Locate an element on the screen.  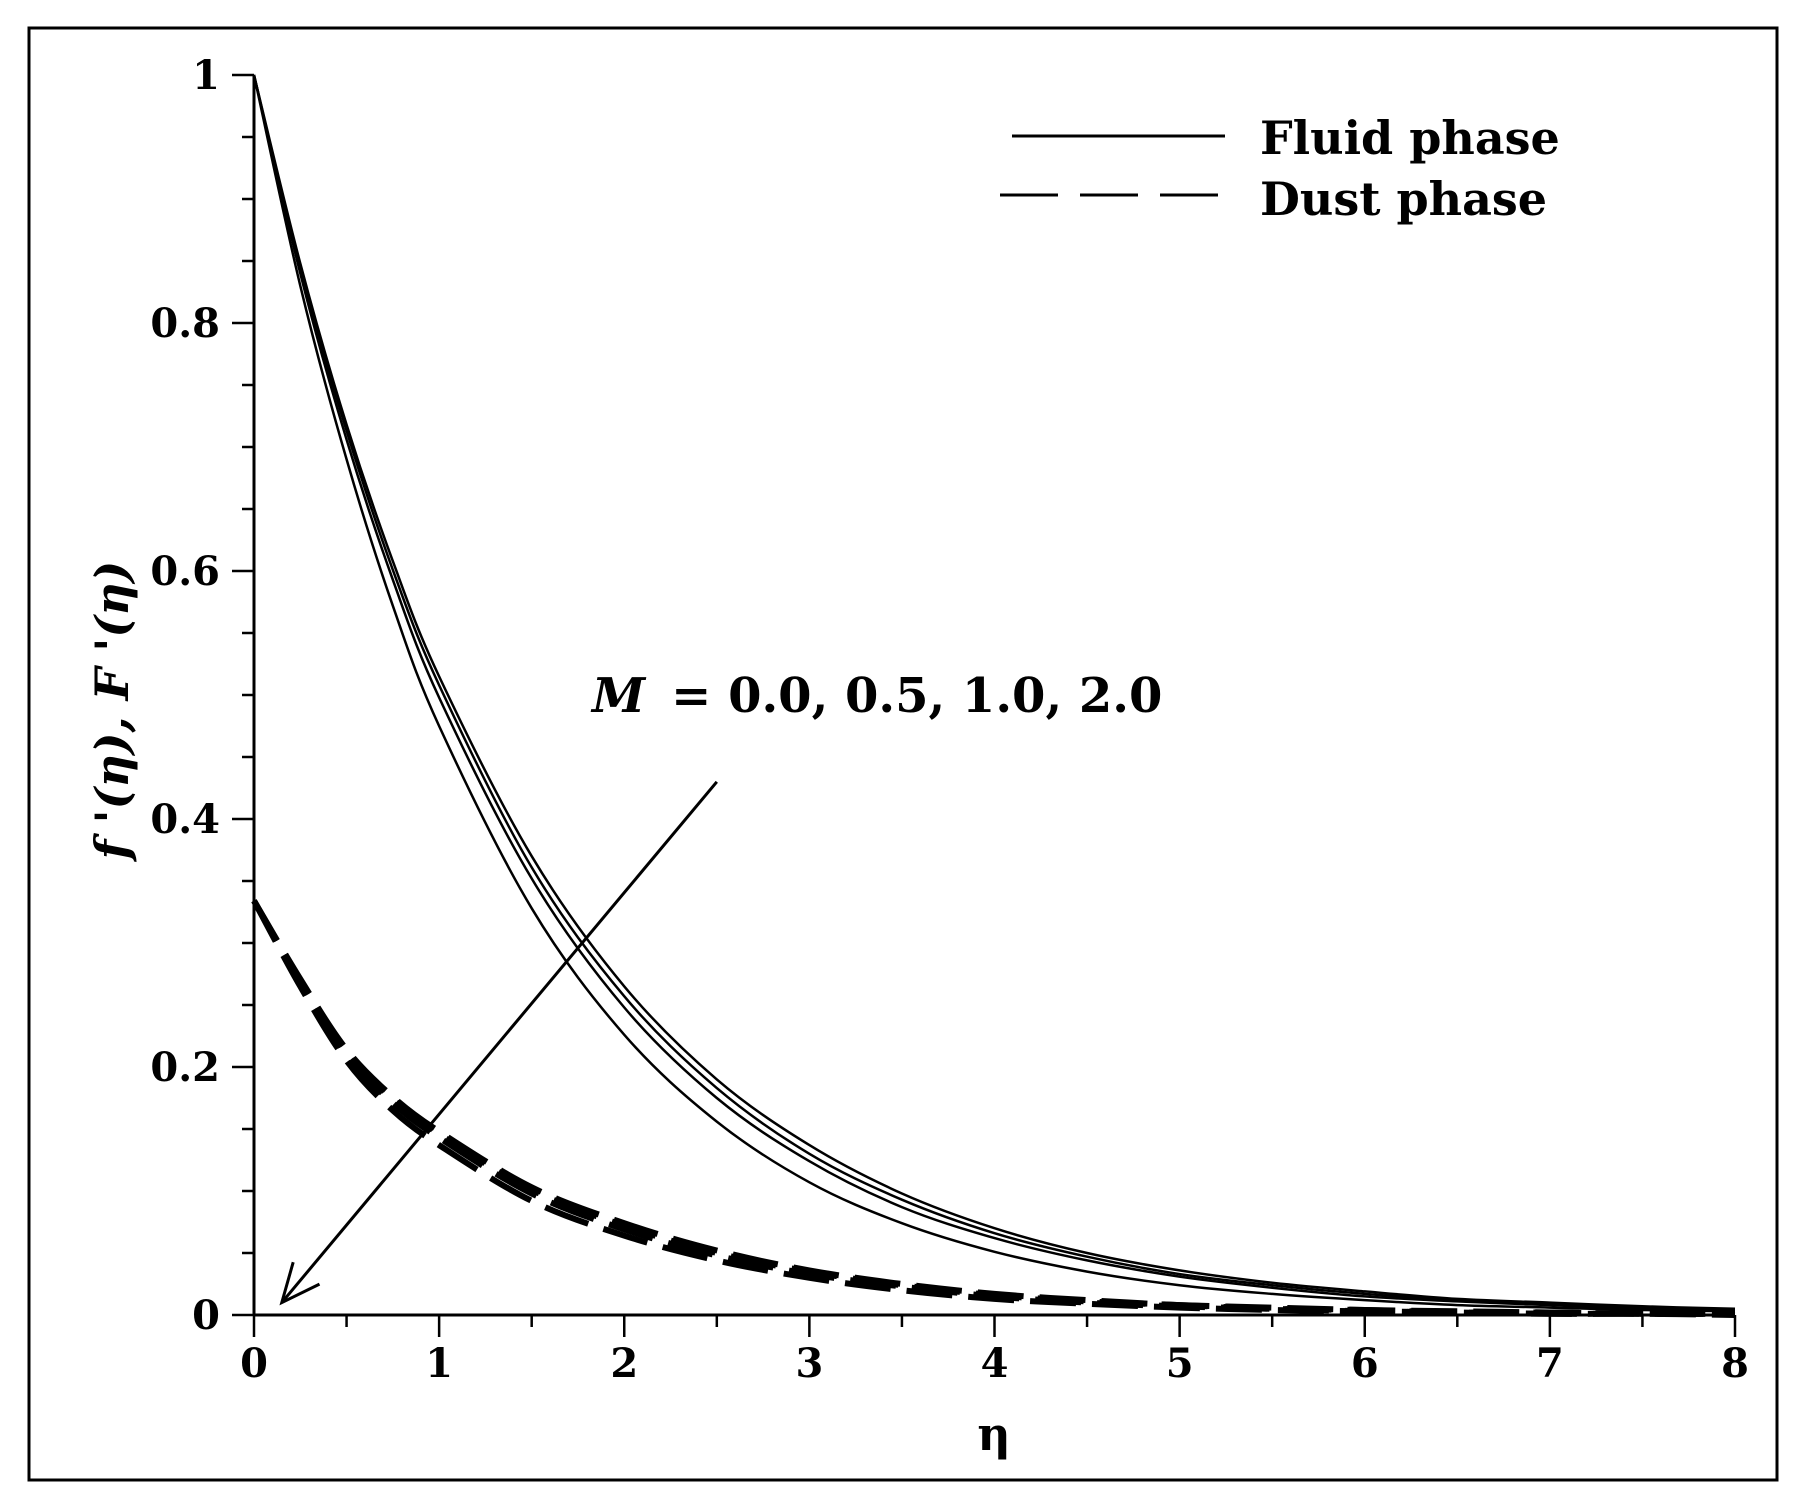
x-ticks: 0 1 2 3 4 5 6 7 8 is located at coordinates (994, 1351).